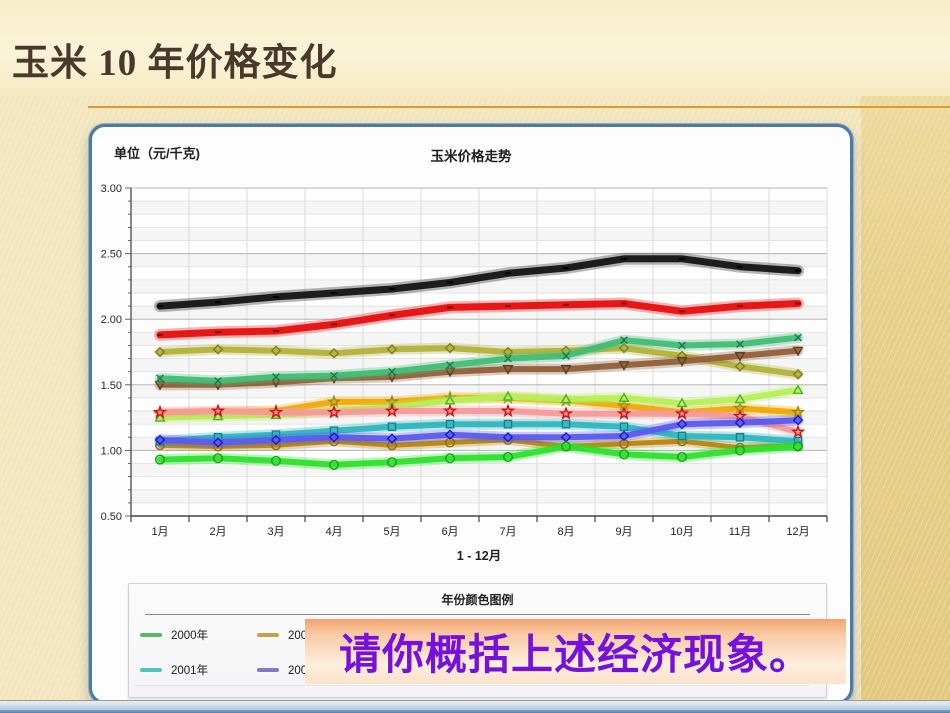  I want to click on chart-title: 玉米价格走势, so click(471, 156).